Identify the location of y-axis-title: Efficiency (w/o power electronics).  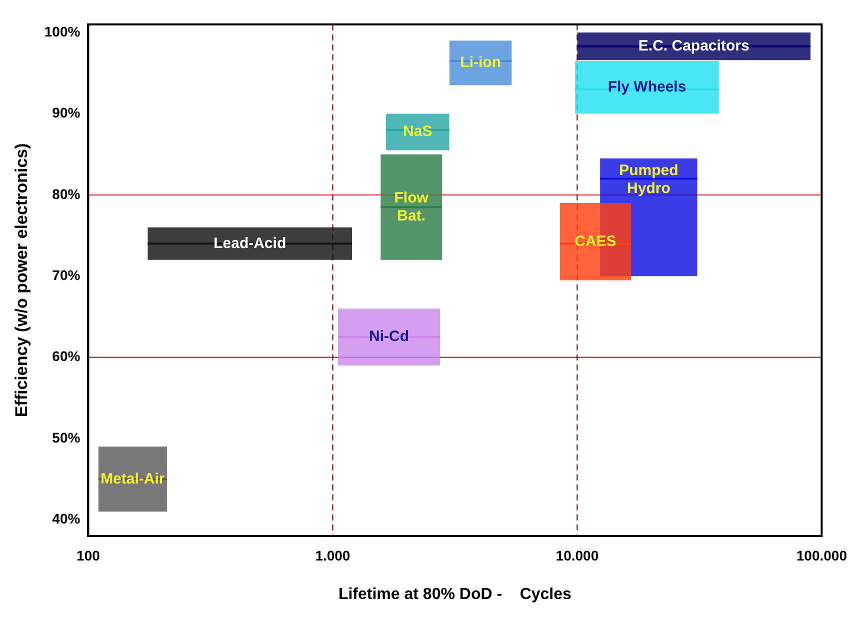
(21, 280).